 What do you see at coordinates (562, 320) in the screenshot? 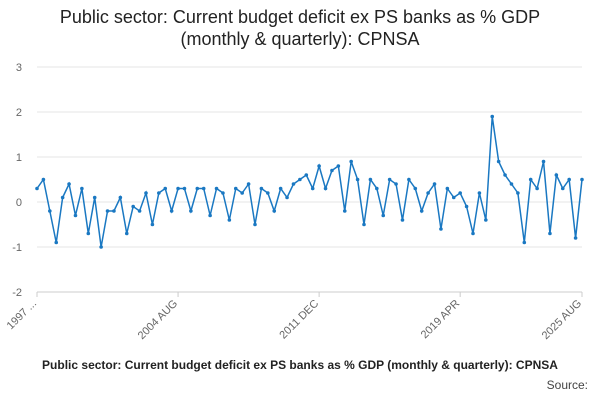
I see `x-tick-label: 2025 AUG` at bounding box center [562, 320].